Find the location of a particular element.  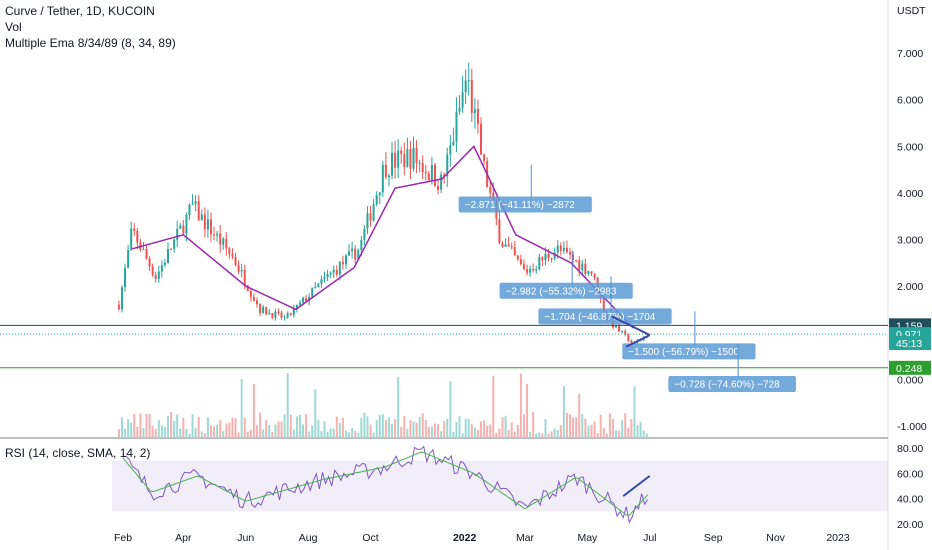

measure-label: −2.982 (−55.32%) −2983 is located at coordinates (561, 291).